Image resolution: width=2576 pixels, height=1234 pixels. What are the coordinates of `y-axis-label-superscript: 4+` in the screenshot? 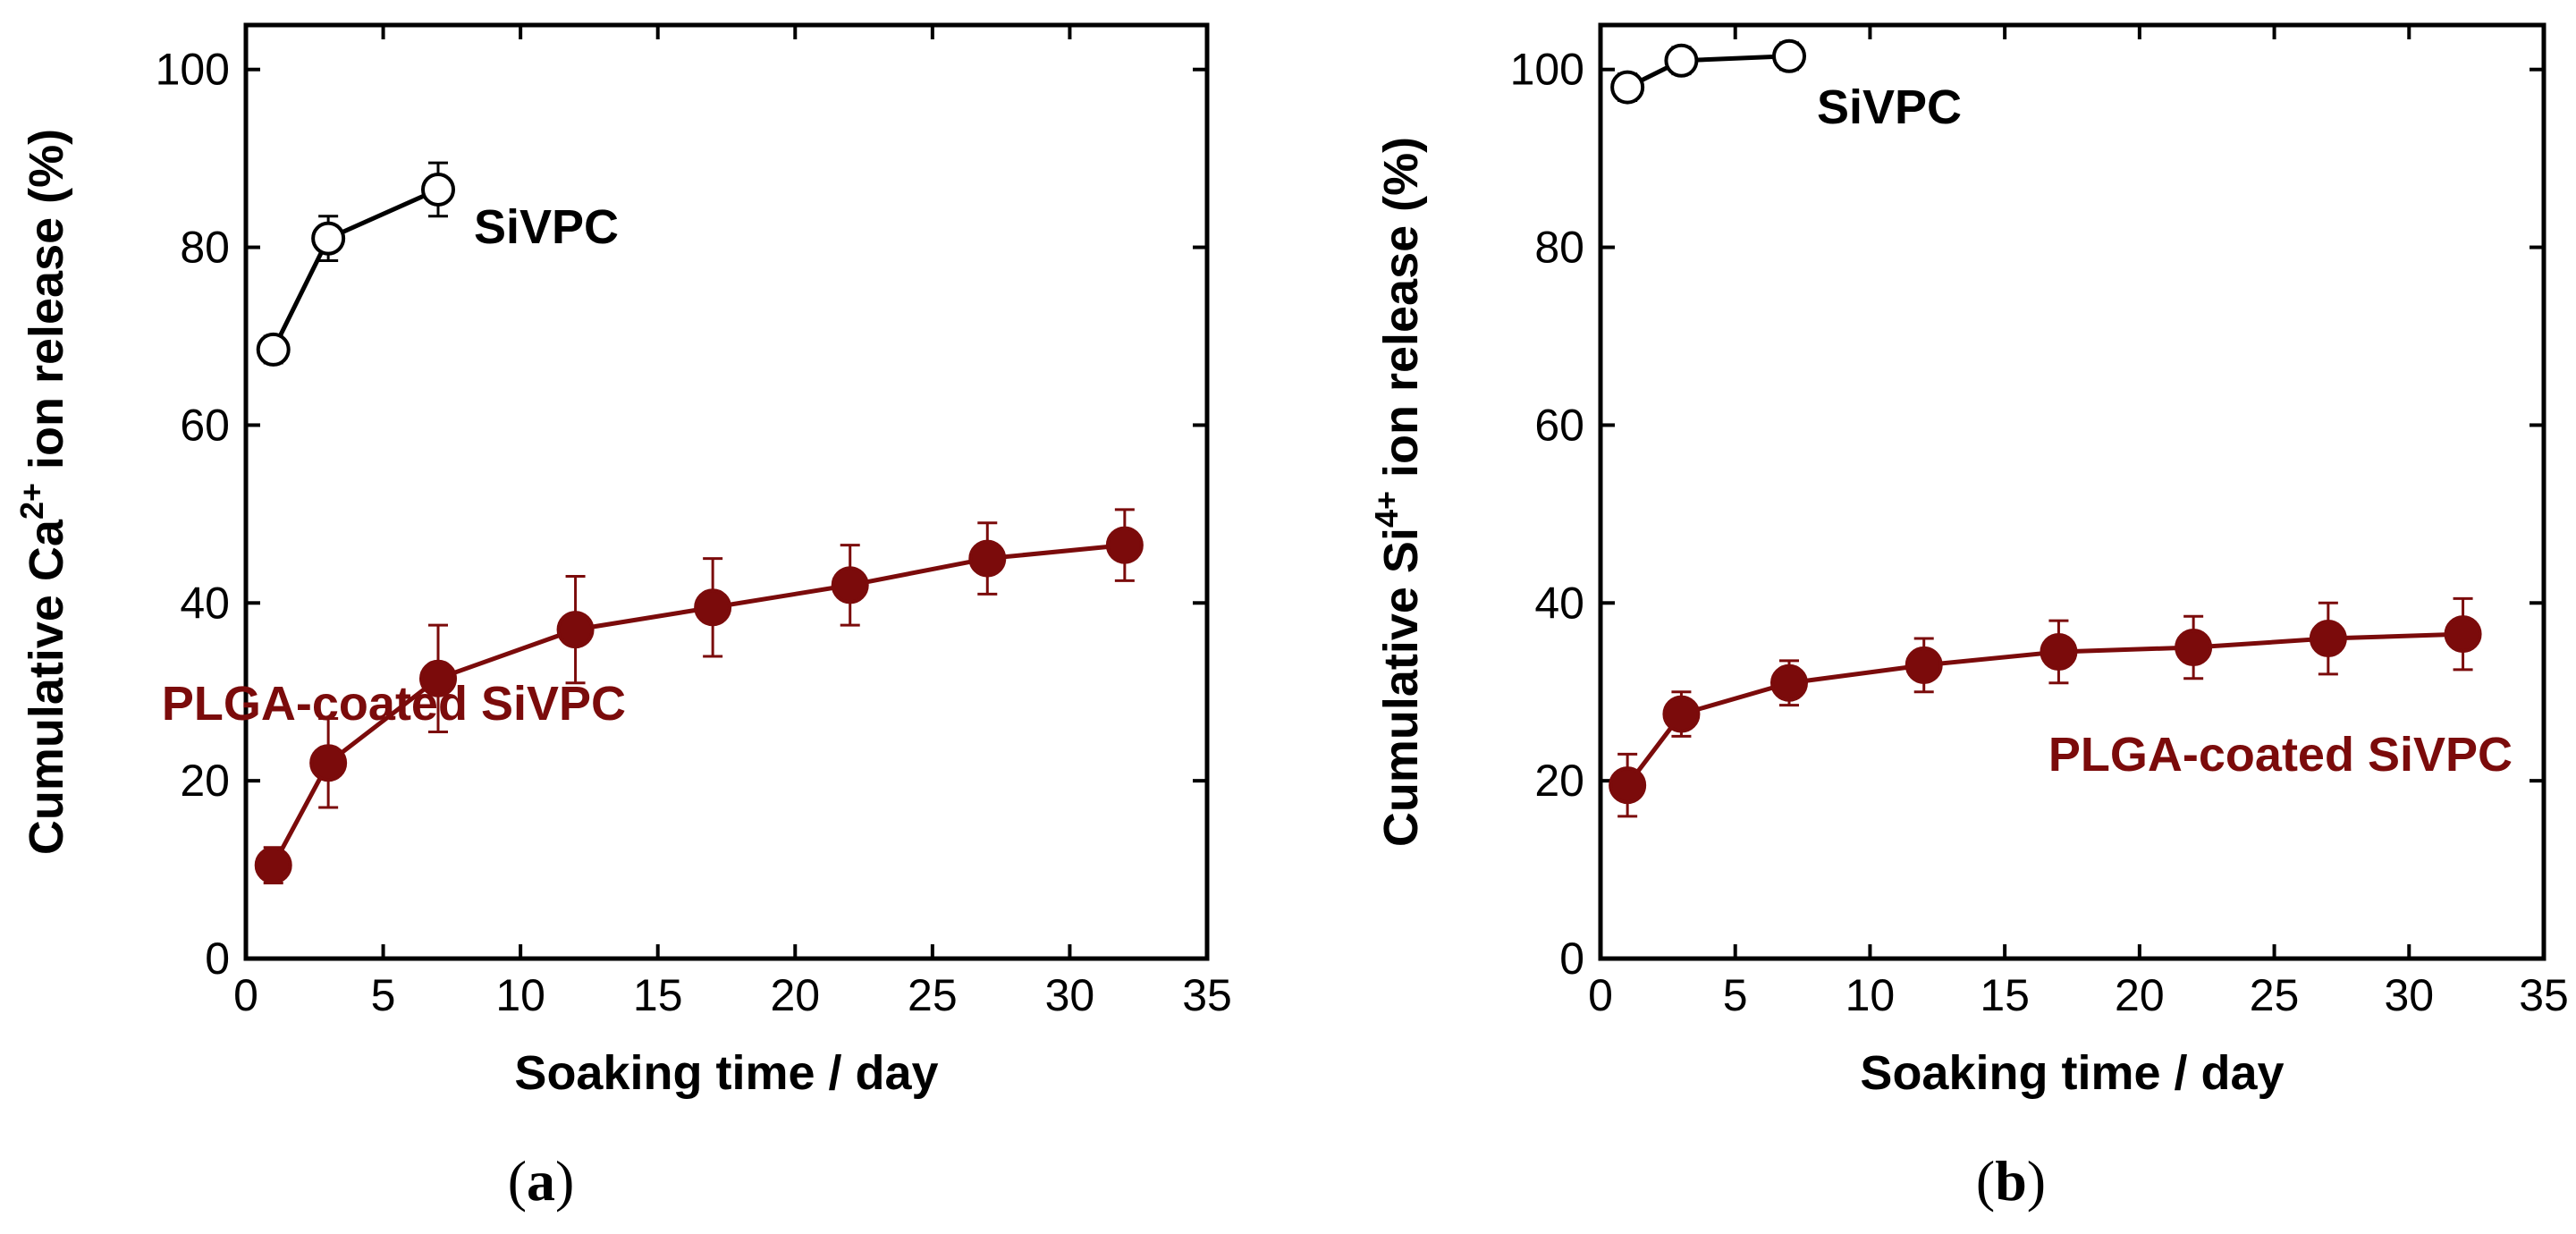 It's located at (1386, 509).